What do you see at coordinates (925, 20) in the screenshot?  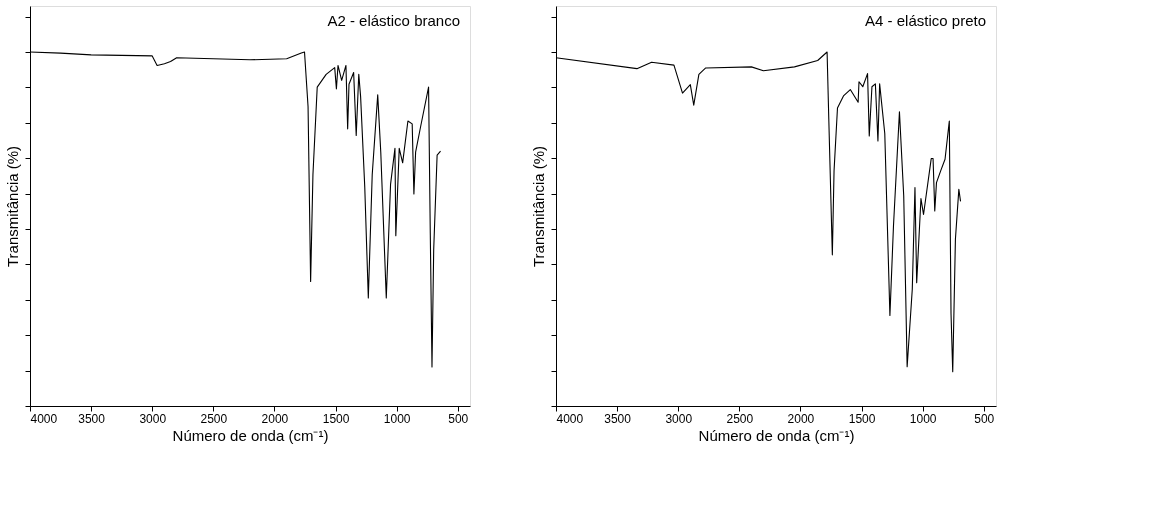 I see `text: A4 - elástico preto` at bounding box center [925, 20].